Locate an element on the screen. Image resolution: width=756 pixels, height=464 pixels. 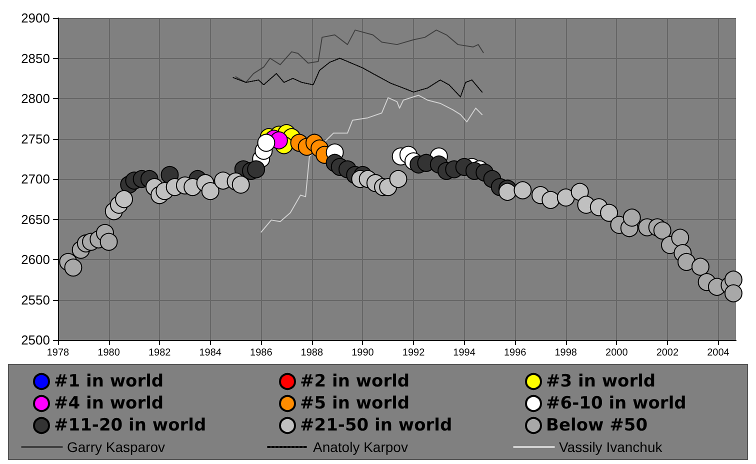
legend-label: #5 in world is located at coordinates (355, 404).